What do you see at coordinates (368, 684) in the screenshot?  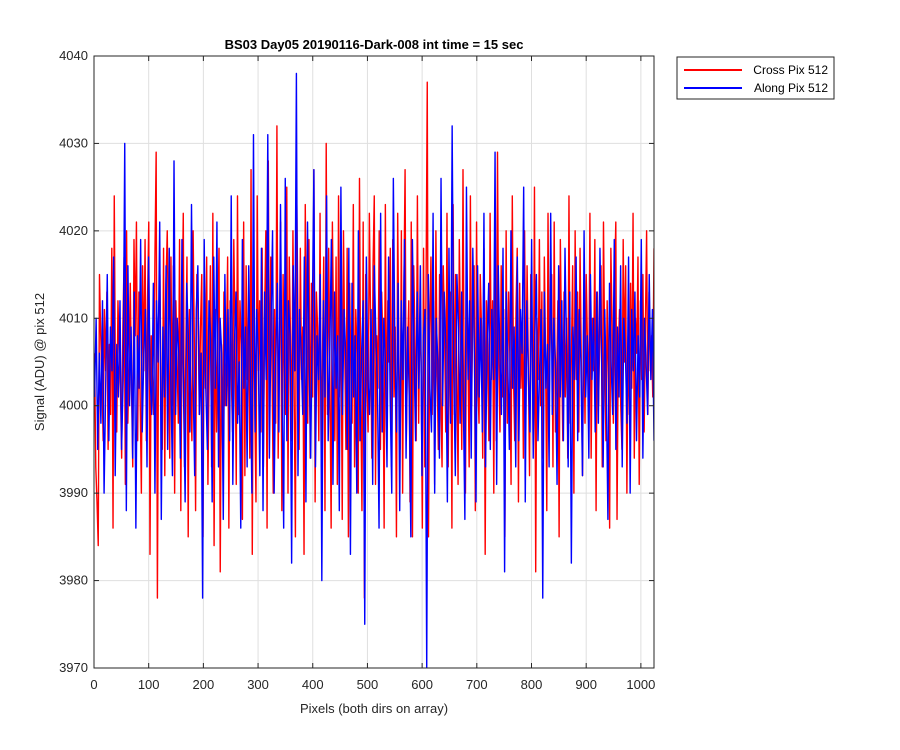 I see `x-tick-label-500: 500` at bounding box center [368, 684].